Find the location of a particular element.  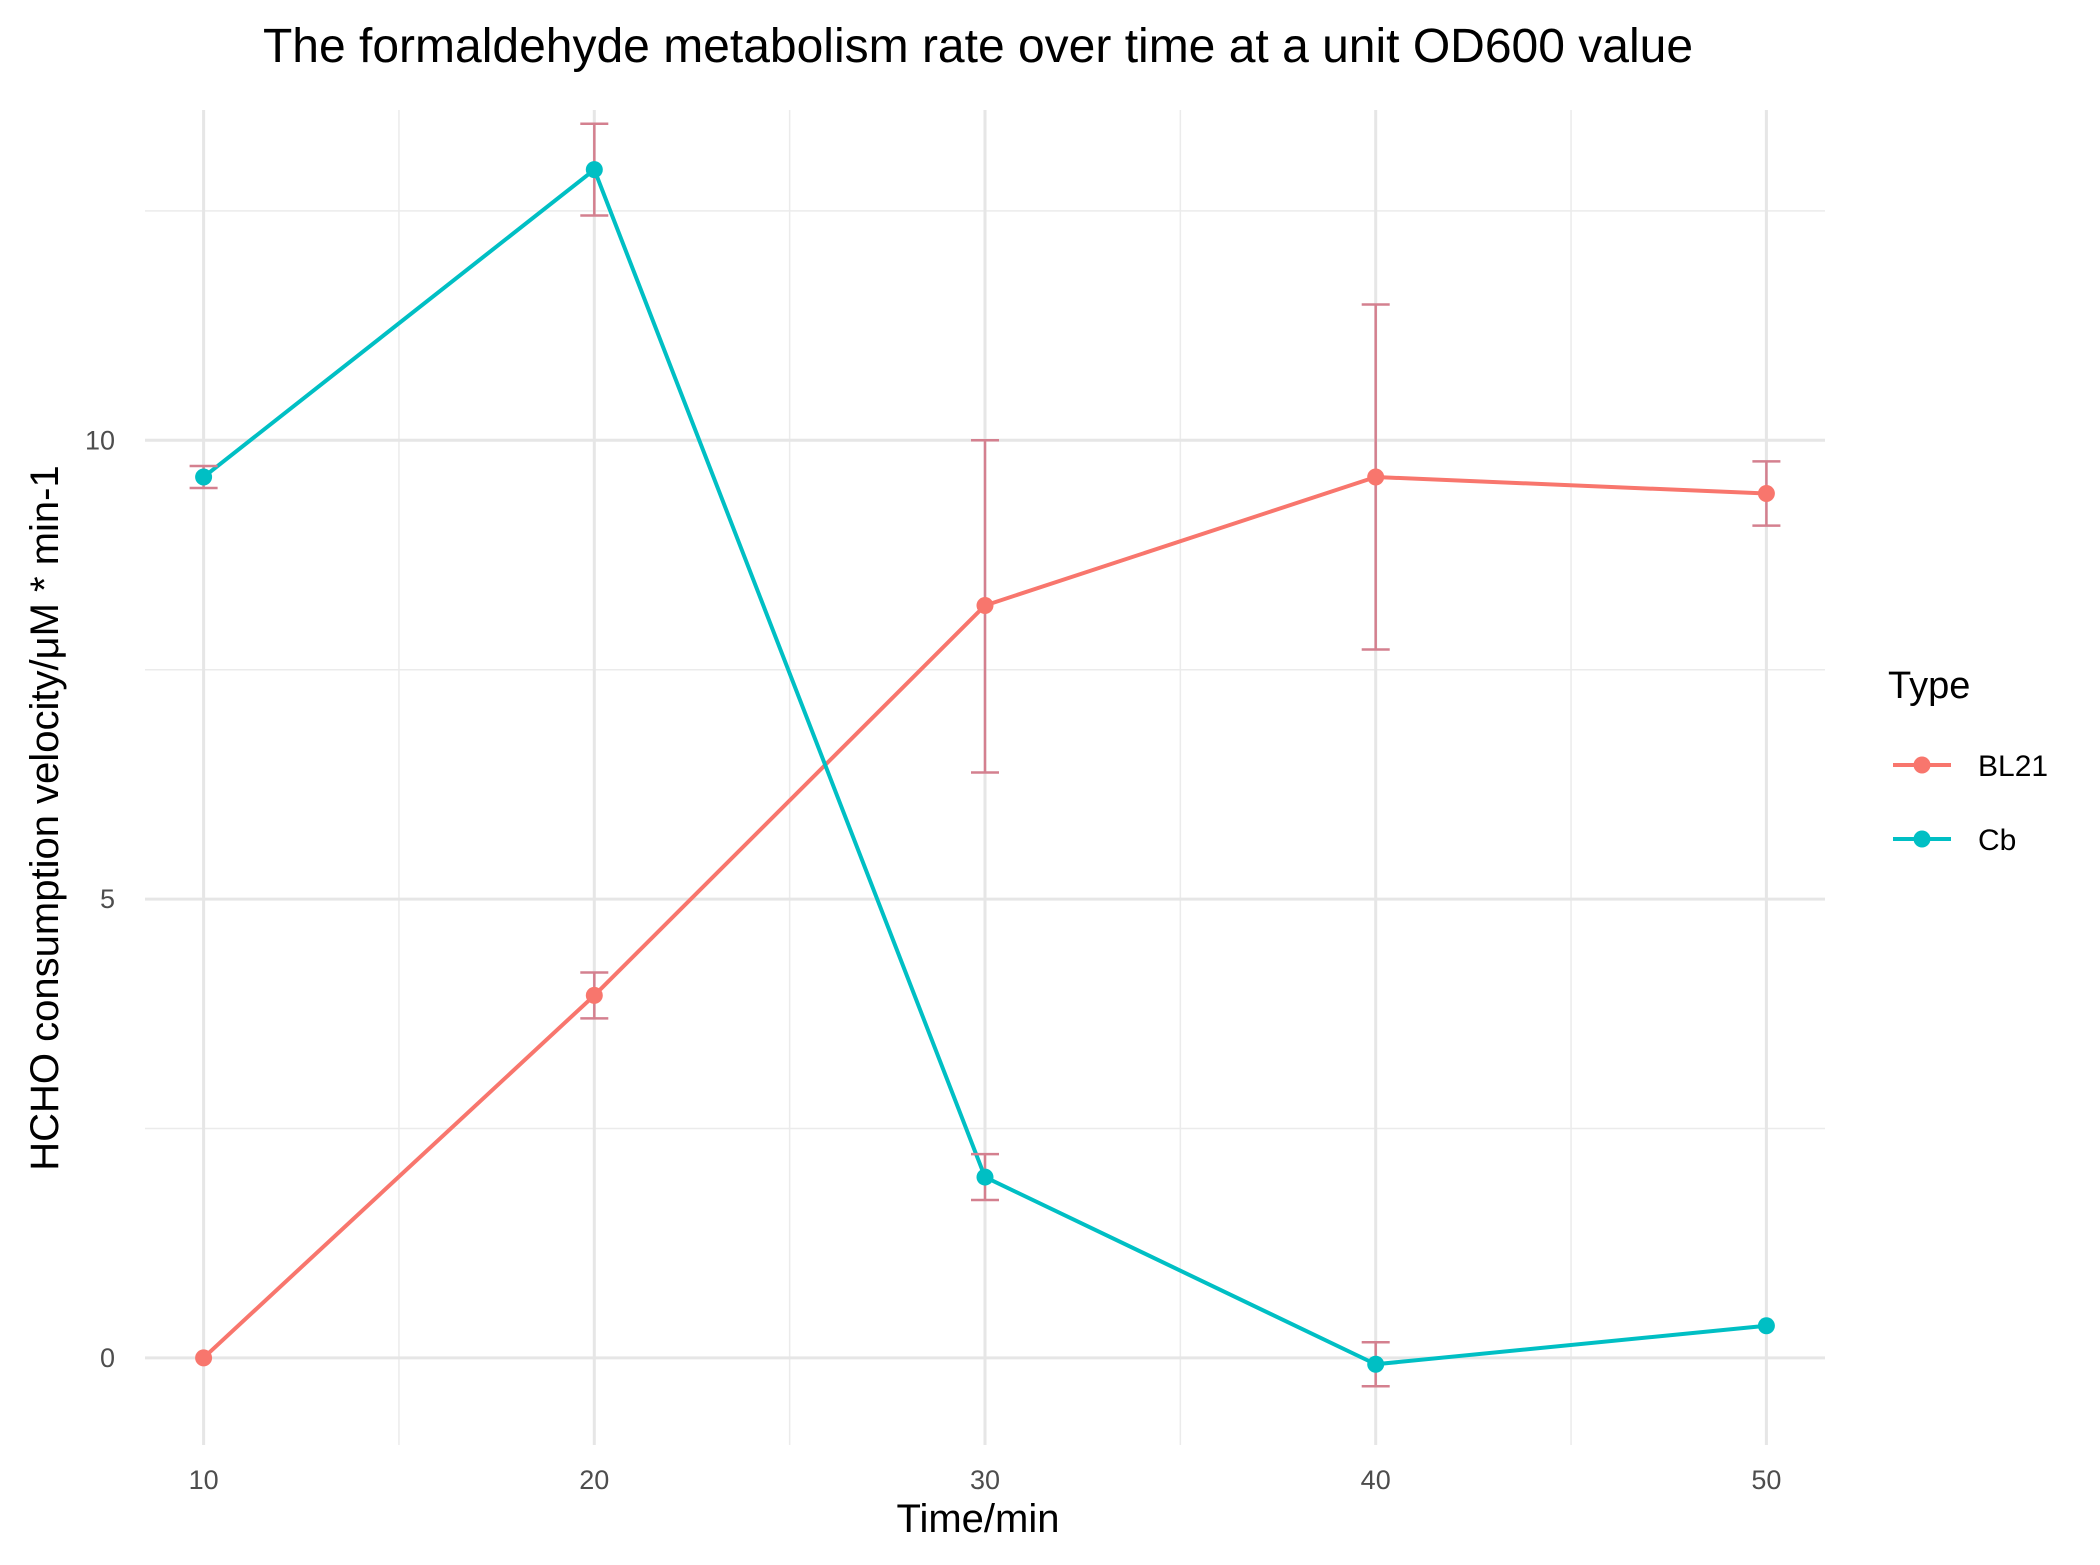

legend-label: Cb is located at coordinates (1997, 840).